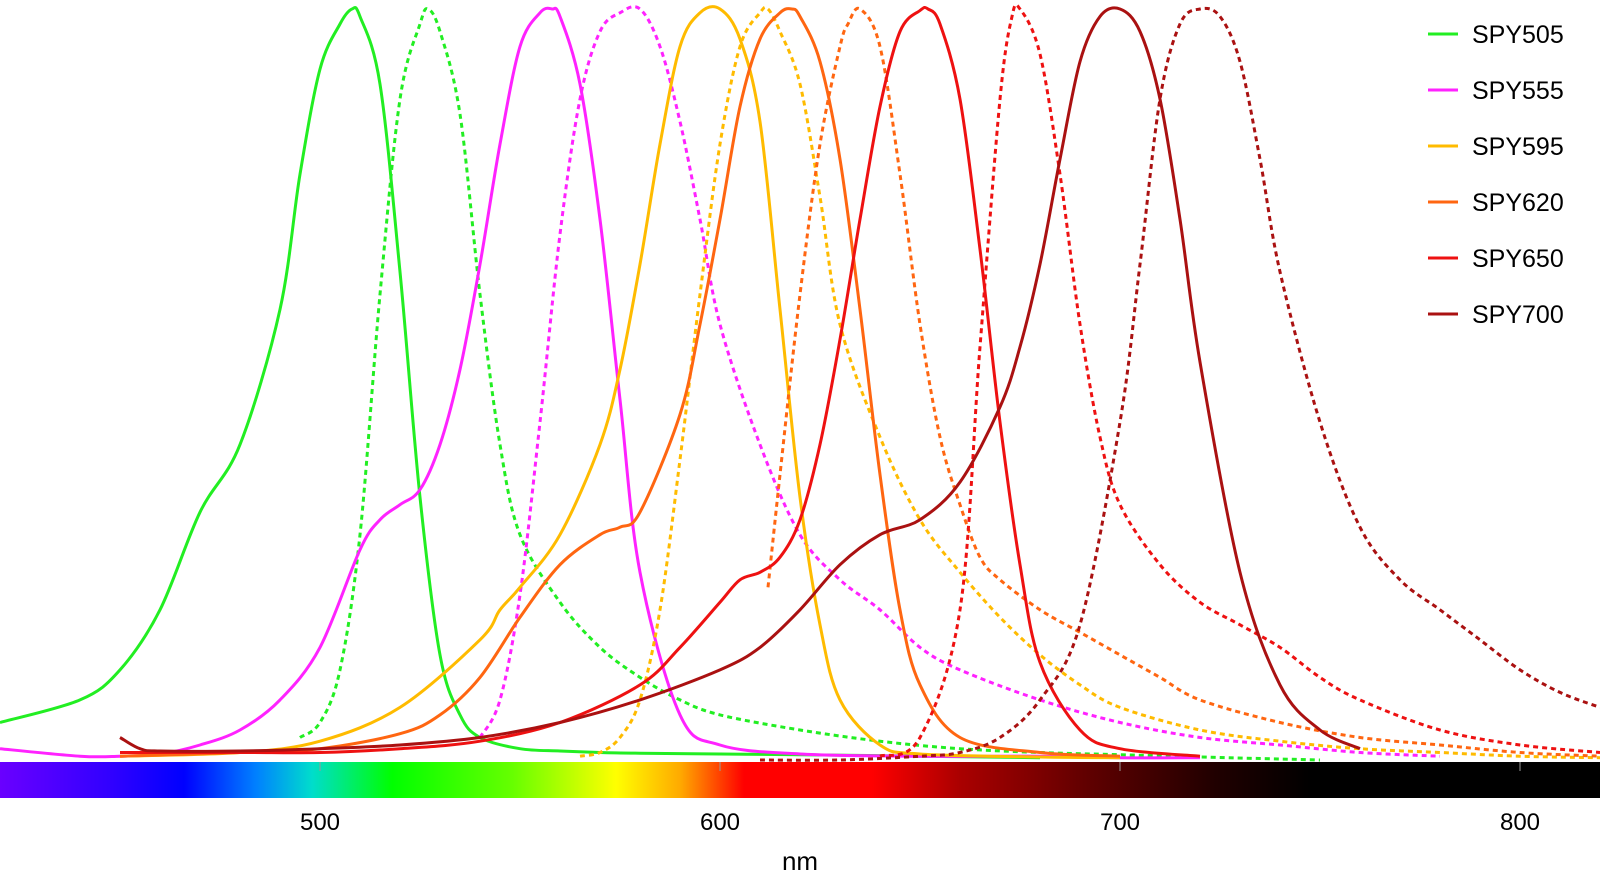  What do you see at coordinates (920, 799) in the screenshot?
I see `x-axis-ticks: 500 600 700 800` at bounding box center [920, 799].